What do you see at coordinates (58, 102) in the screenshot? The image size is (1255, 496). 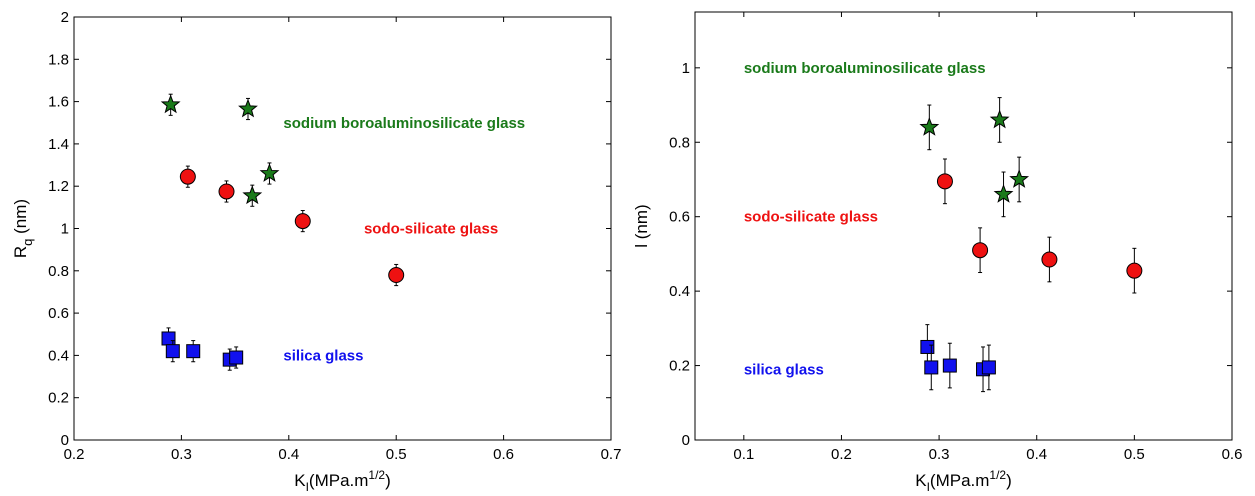 I see `y-tick-label: 1.6` at bounding box center [58, 102].